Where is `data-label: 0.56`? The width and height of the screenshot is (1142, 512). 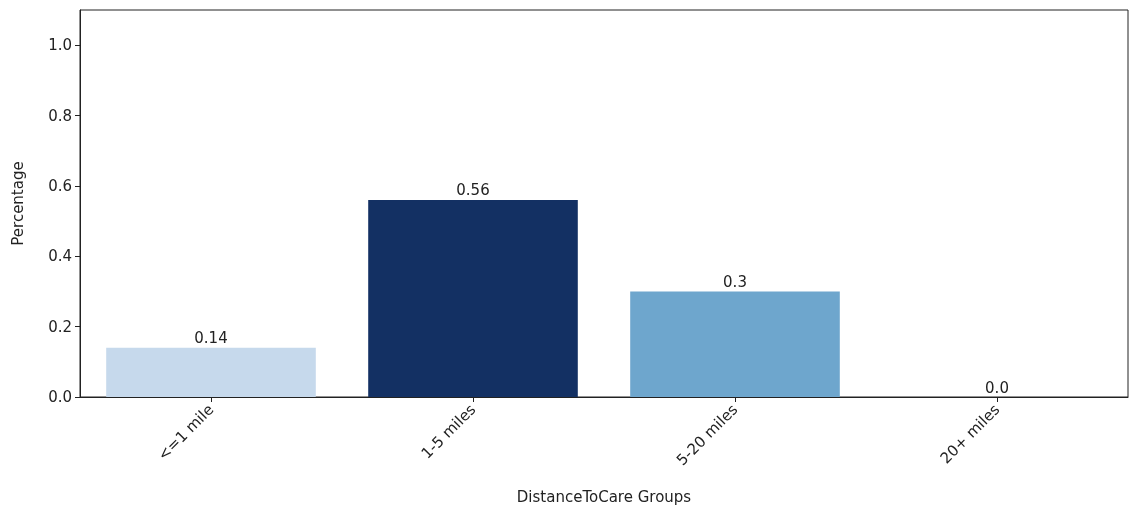
data-label: 0.56 is located at coordinates (473, 190).